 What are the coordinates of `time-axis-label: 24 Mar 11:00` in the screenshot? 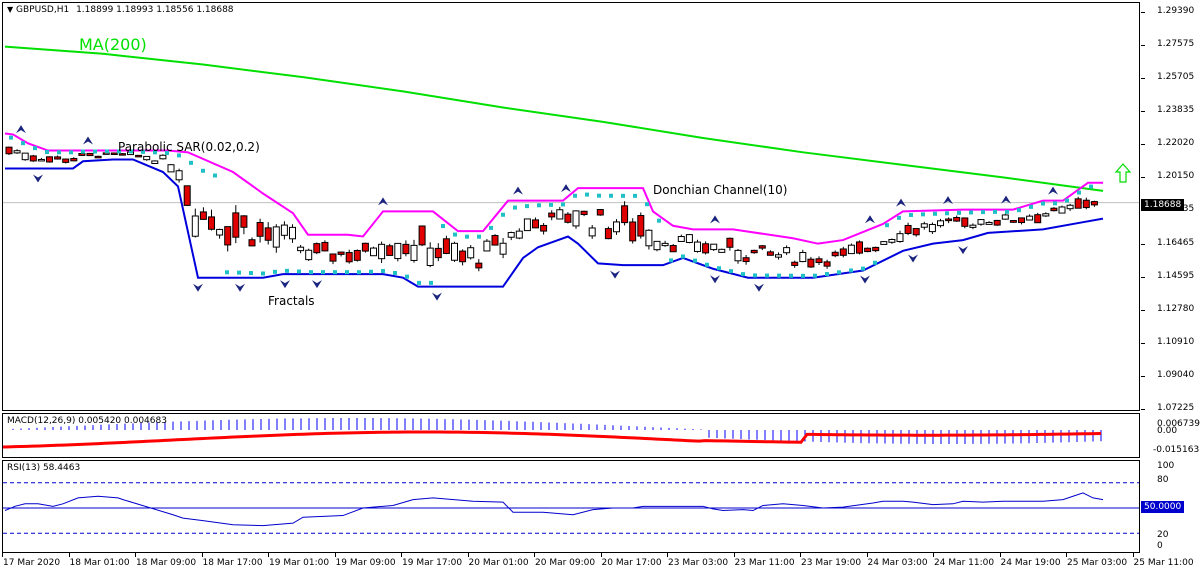 It's located at (964, 563).